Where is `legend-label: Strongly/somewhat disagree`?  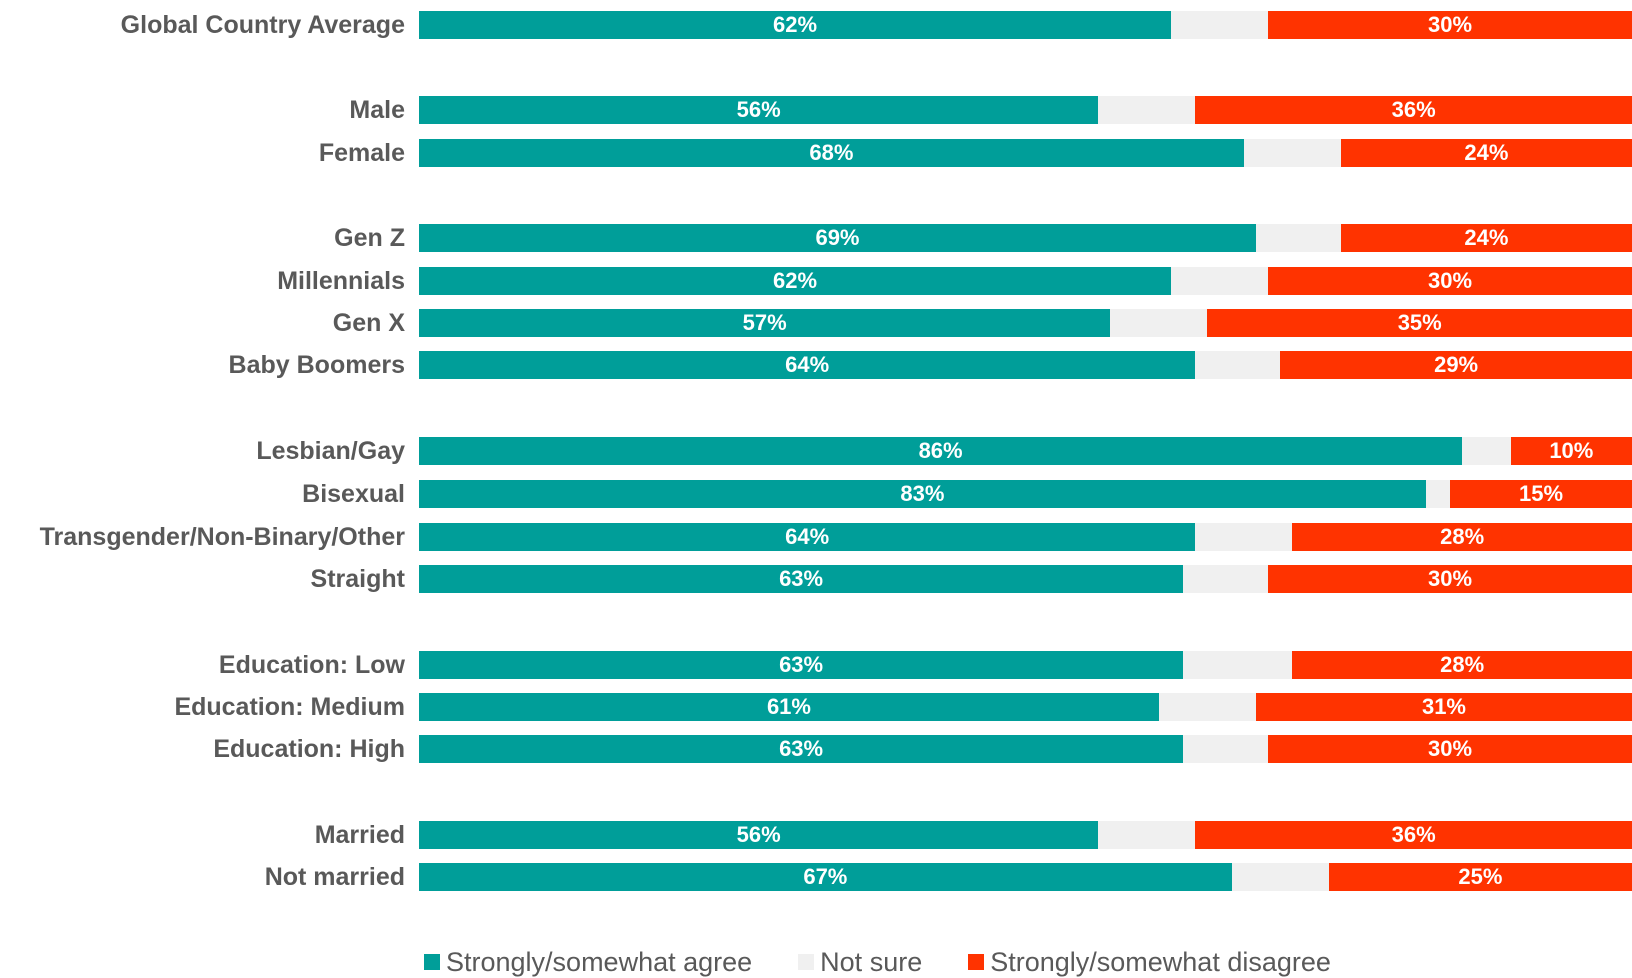 legend-label: Strongly/somewhat disagree is located at coordinates (1160, 961).